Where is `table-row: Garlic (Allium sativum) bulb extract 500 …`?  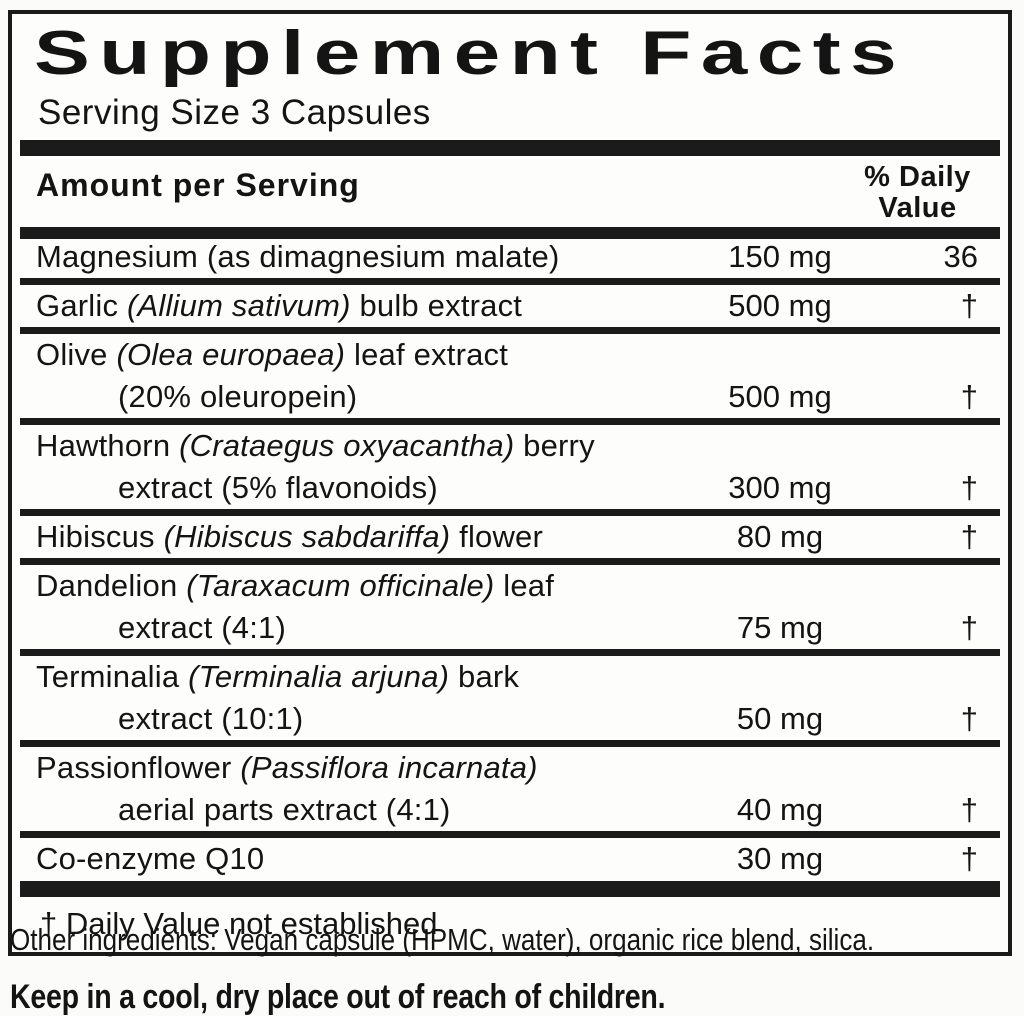 table-row: Garlic (Allium sativum) bulb extract 500 … is located at coordinates (510, 306).